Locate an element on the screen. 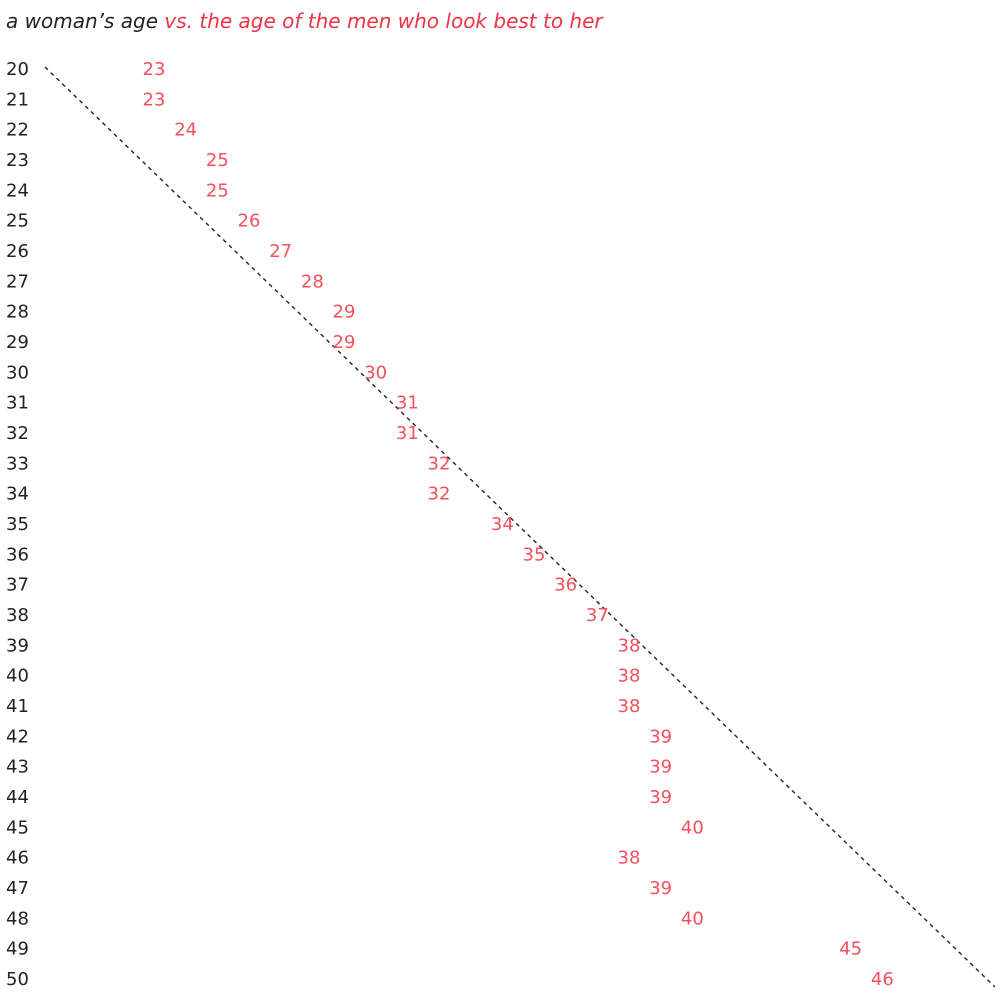  value-label: 37 is located at coordinates (597, 615).